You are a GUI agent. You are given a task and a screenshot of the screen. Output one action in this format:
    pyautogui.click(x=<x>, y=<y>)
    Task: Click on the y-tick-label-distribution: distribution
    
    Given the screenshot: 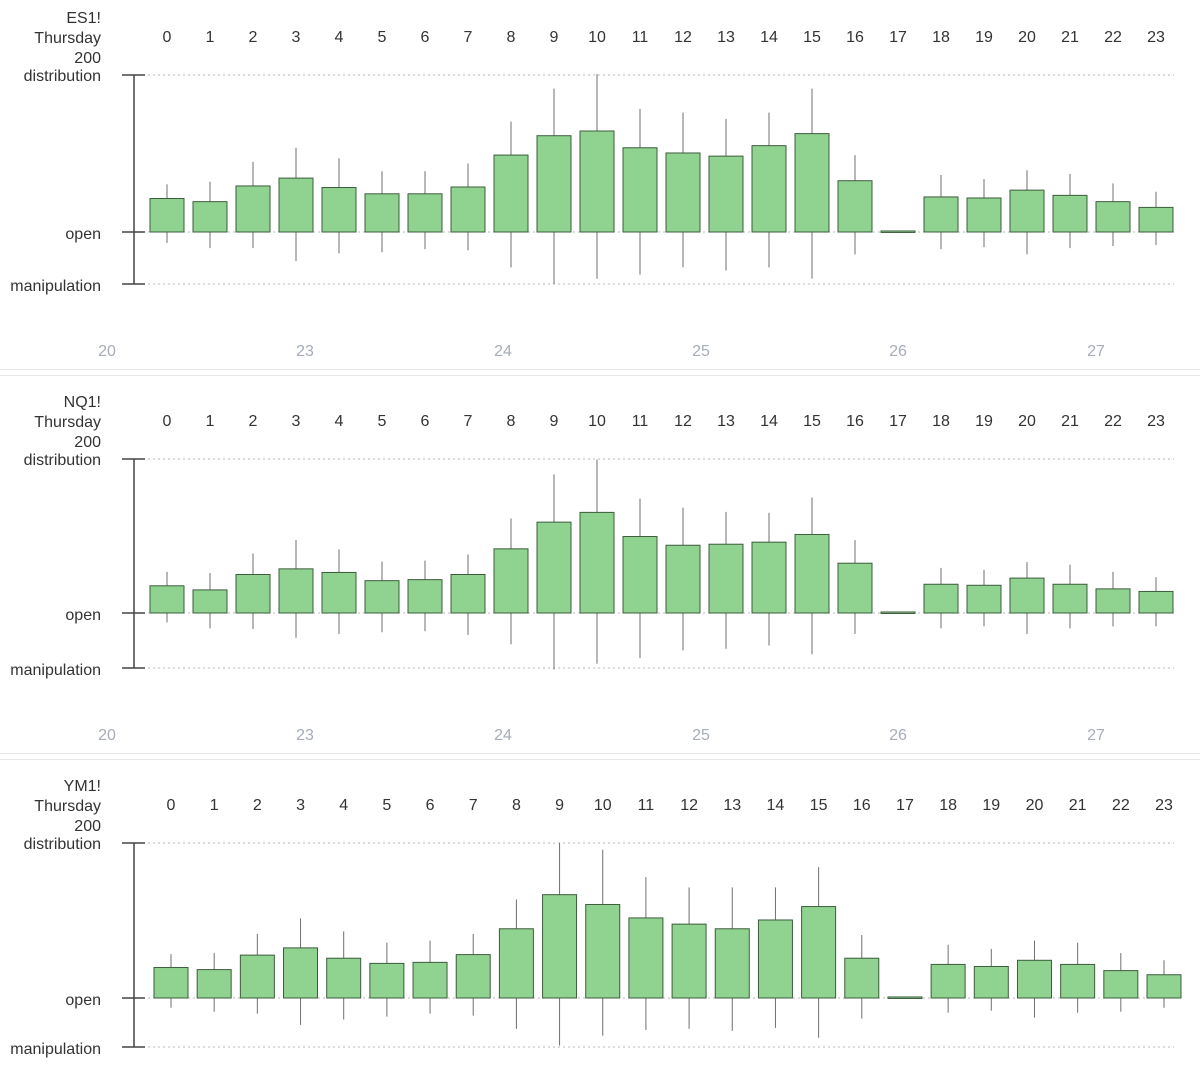 What is the action you would take?
    pyautogui.click(x=62, y=76)
    